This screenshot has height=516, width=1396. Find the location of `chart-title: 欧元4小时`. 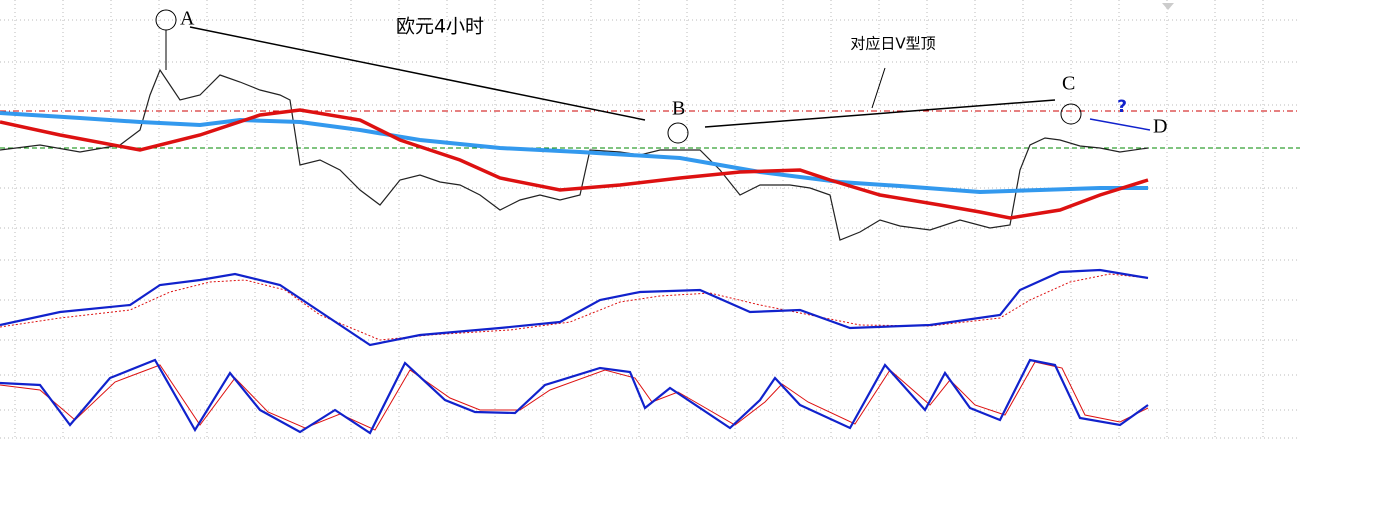

chart-title: 欧元4小时 is located at coordinates (440, 27).